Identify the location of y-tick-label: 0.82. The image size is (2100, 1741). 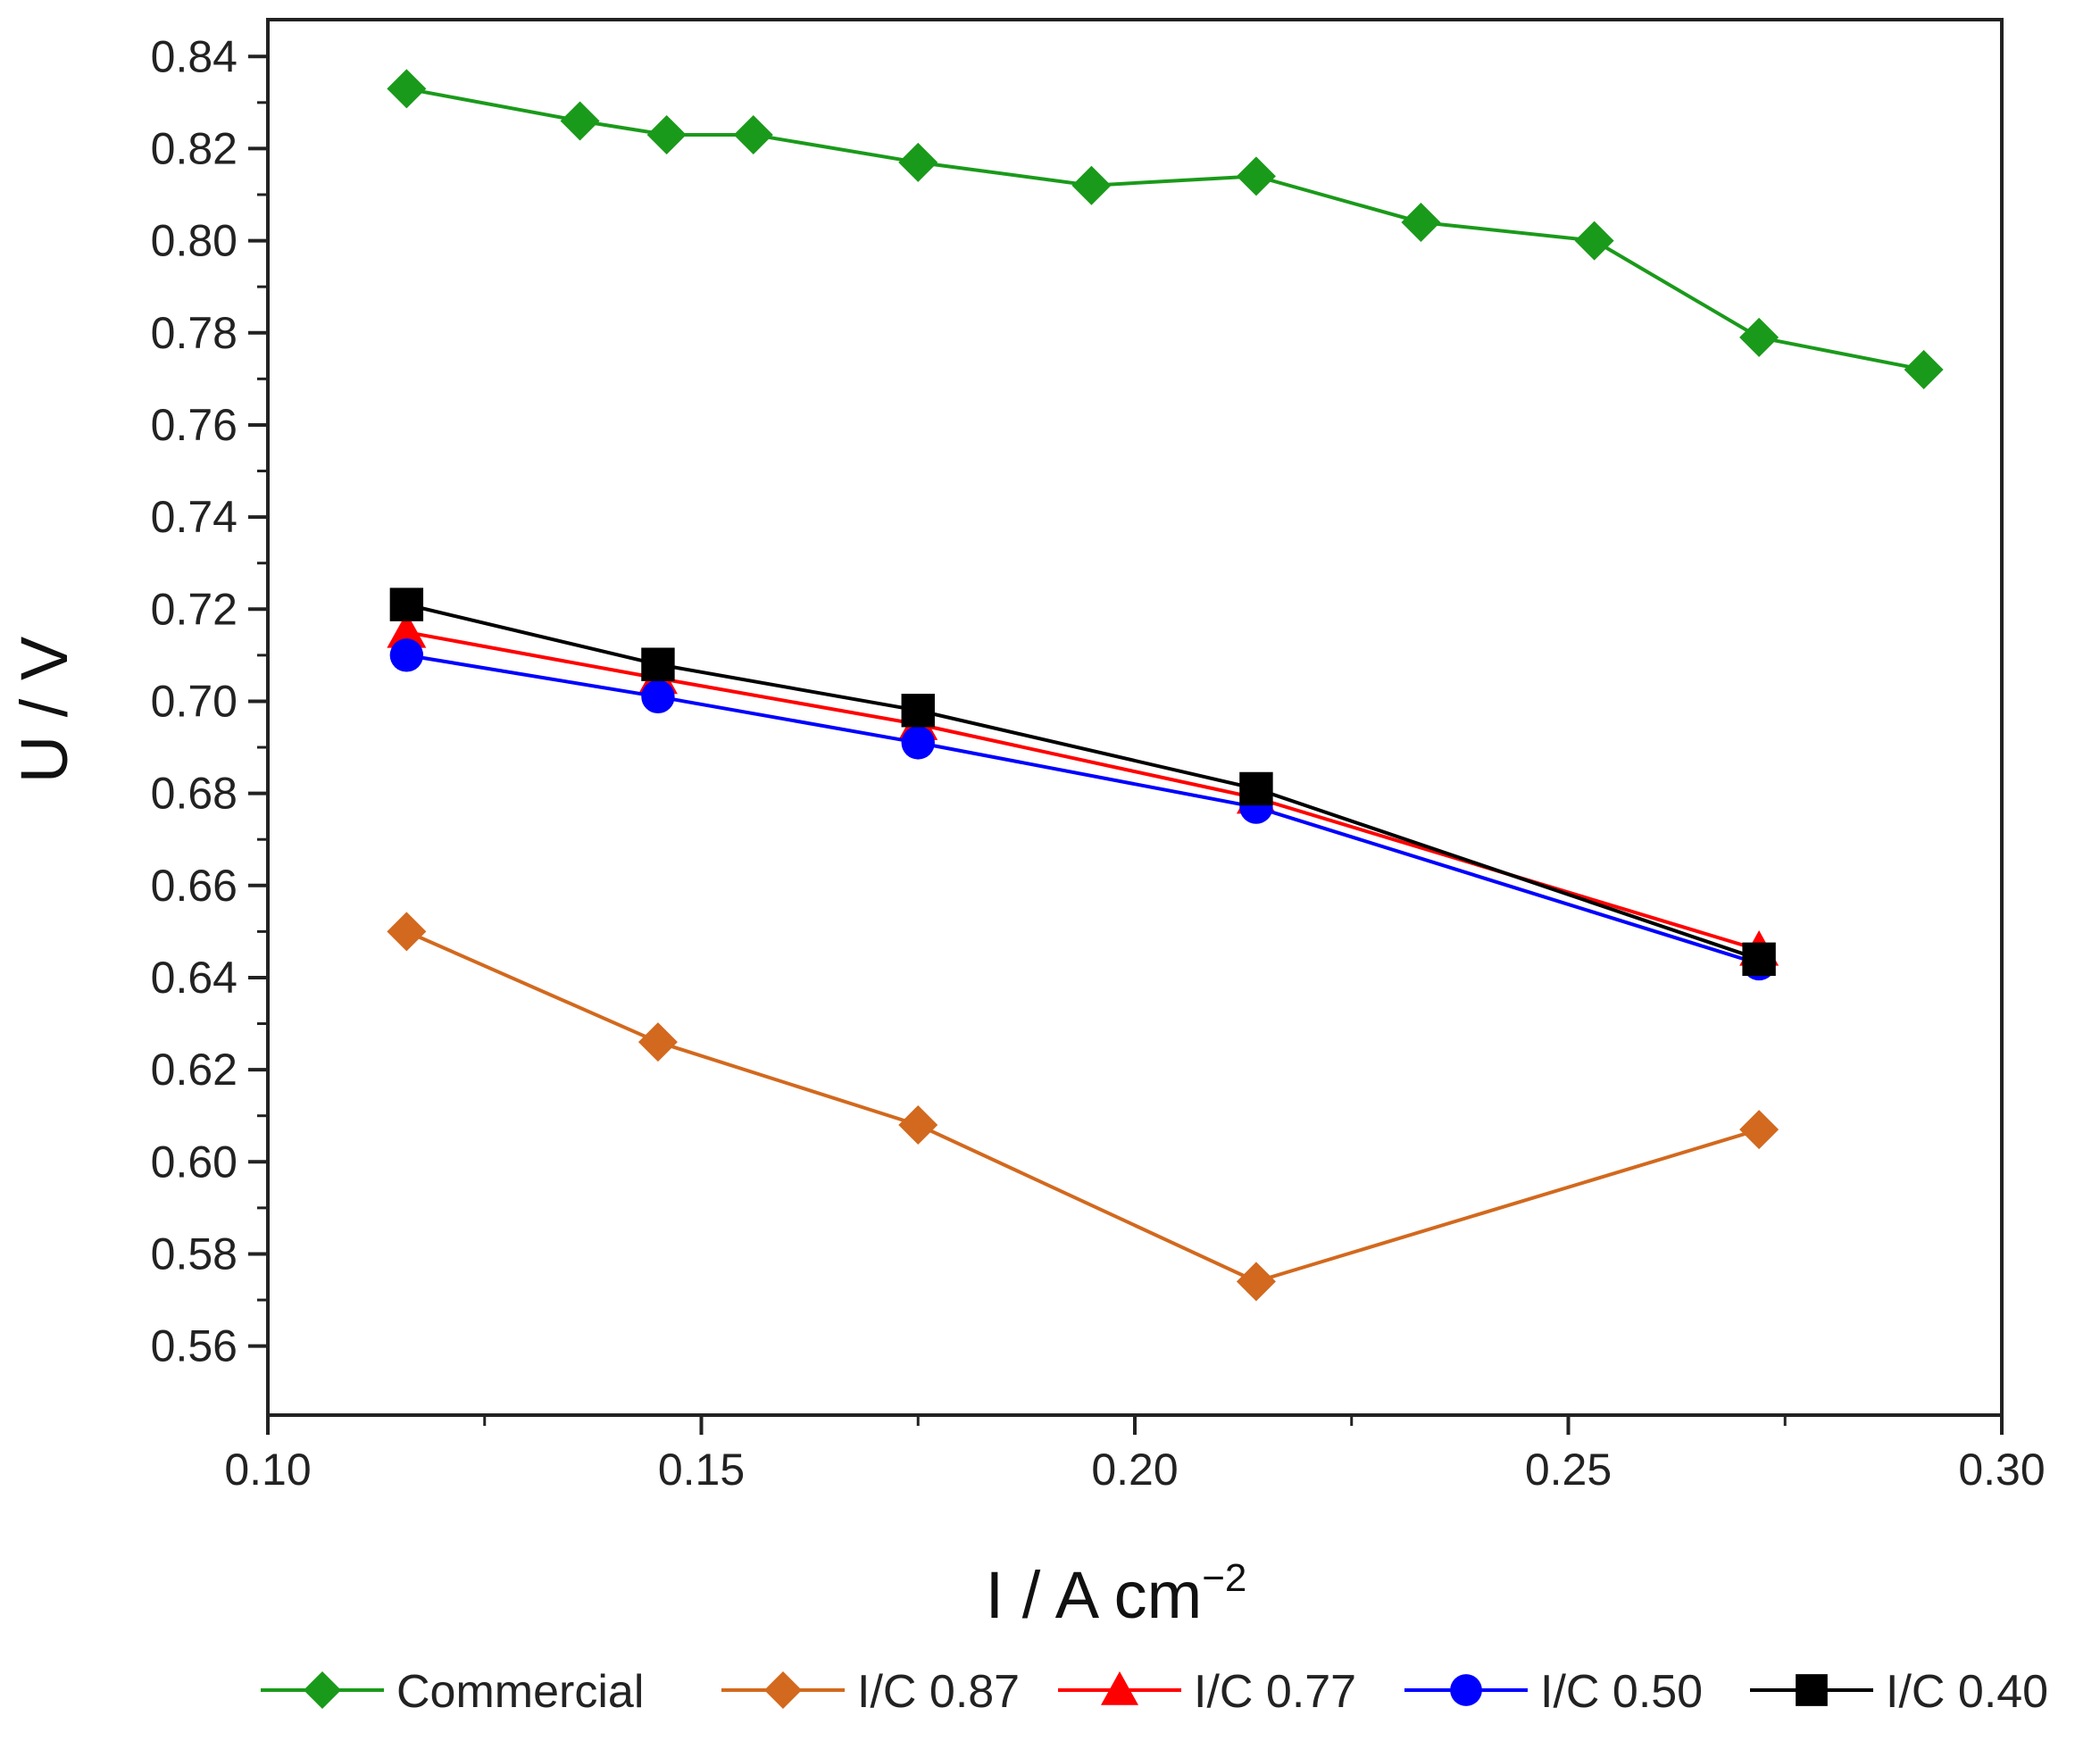
(195, 148).